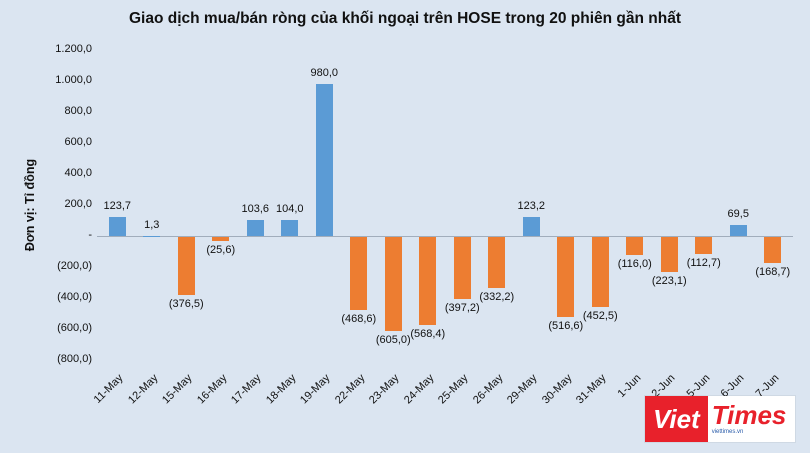 This screenshot has width=810, height=453. Describe the element at coordinates (600, 316) in the screenshot. I see `bar-value-label: (452,5)` at that location.